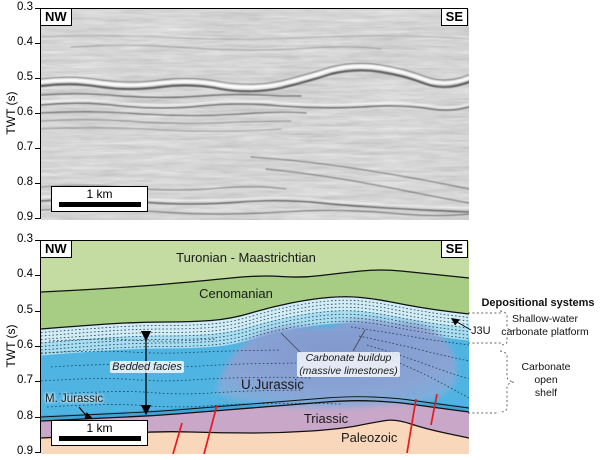 The width and height of the screenshot is (600, 460). Describe the element at coordinates (222, 374) in the screenshot. I see `annotation-arrows` at that location.